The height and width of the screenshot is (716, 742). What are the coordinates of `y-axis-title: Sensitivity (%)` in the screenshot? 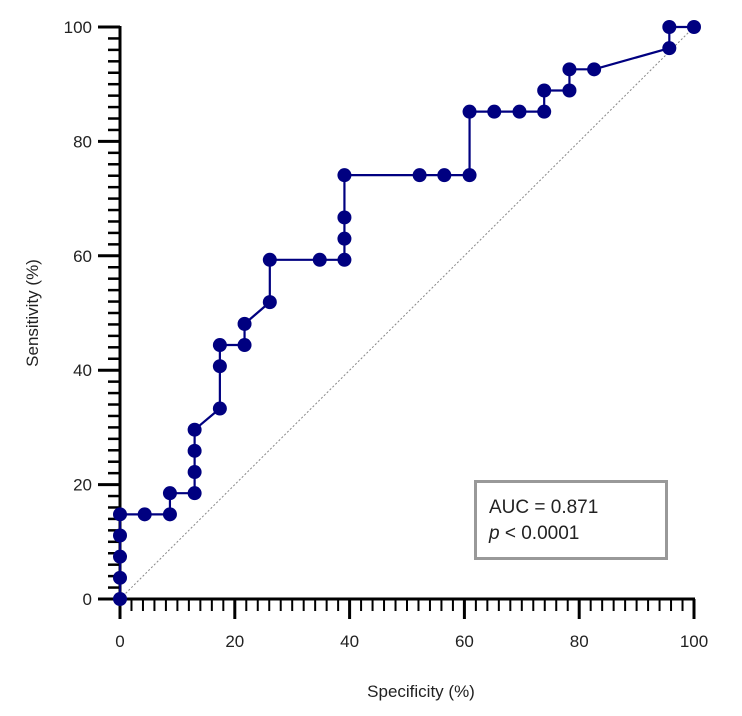 It's located at (32, 313).